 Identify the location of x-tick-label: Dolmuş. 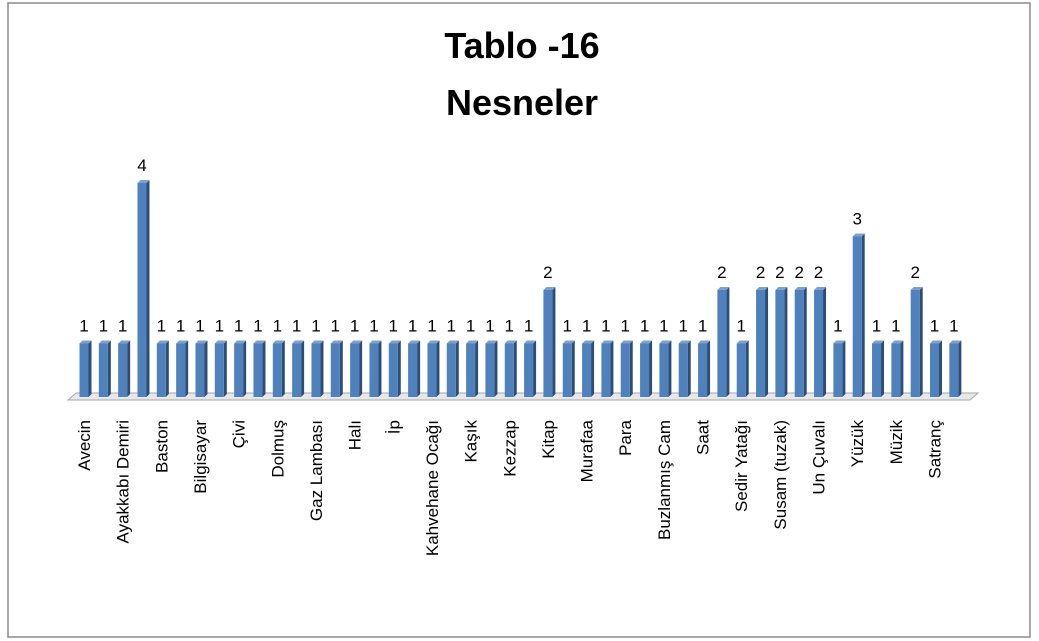
(277, 449).